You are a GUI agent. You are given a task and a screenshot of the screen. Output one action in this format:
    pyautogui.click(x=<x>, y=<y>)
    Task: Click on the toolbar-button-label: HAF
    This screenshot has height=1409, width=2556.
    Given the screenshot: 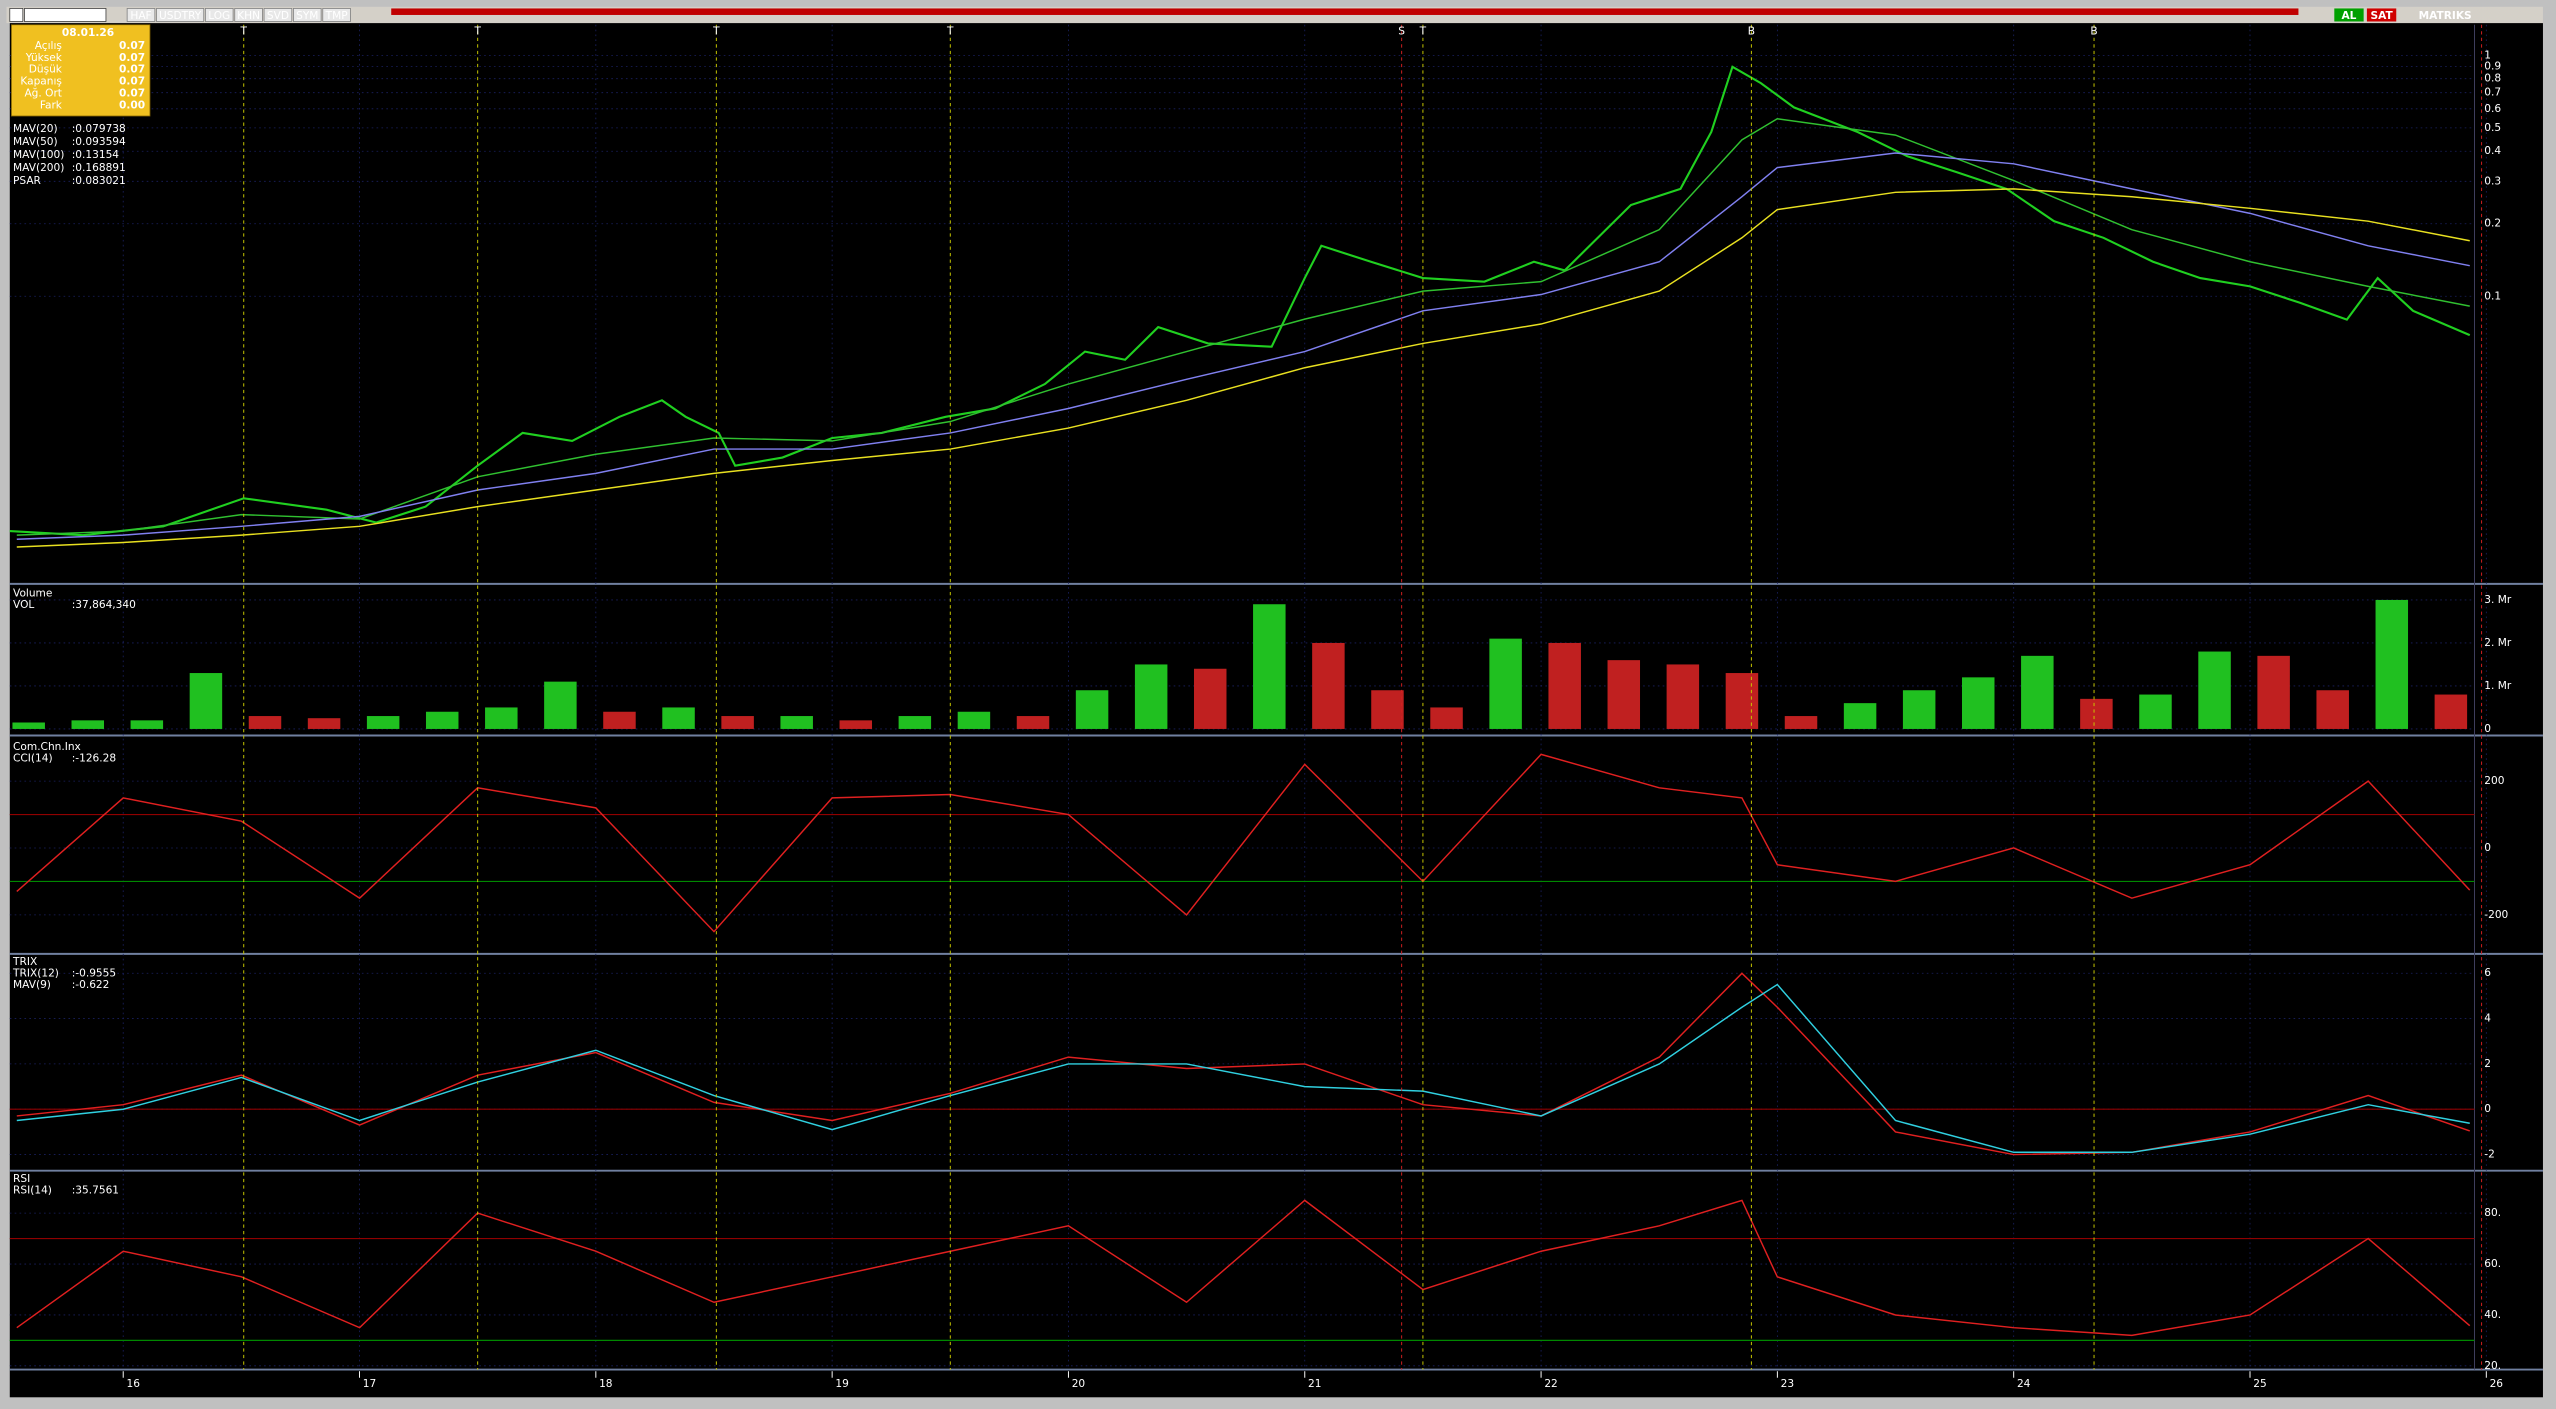 What is the action you would take?
    pyautogui.click(x=140, y=16)
    